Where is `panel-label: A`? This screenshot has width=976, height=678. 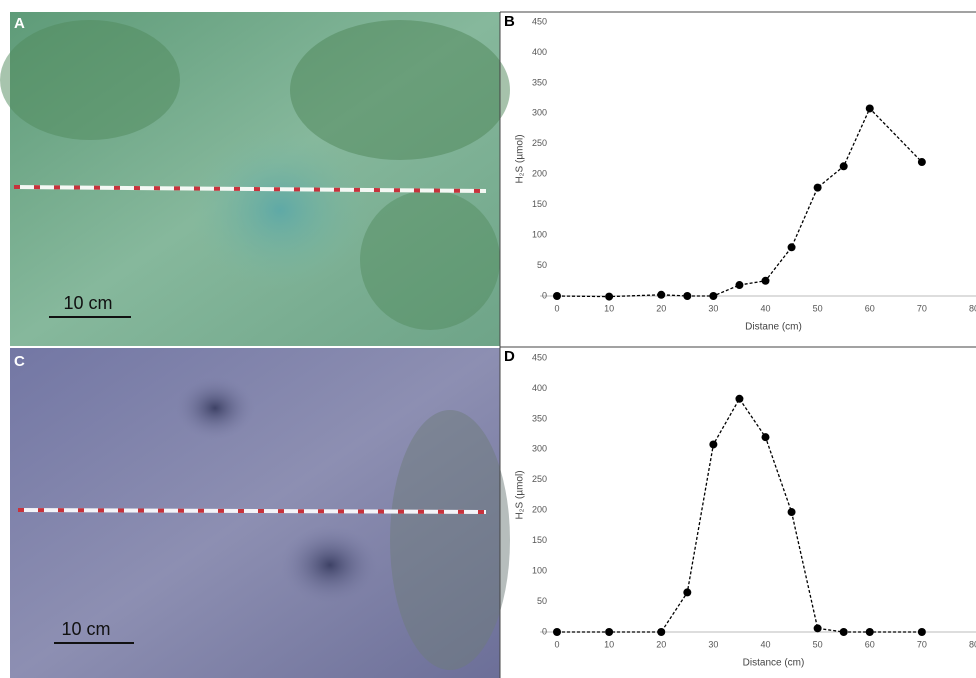 panel-label: A is located at coordinates (19, 23).